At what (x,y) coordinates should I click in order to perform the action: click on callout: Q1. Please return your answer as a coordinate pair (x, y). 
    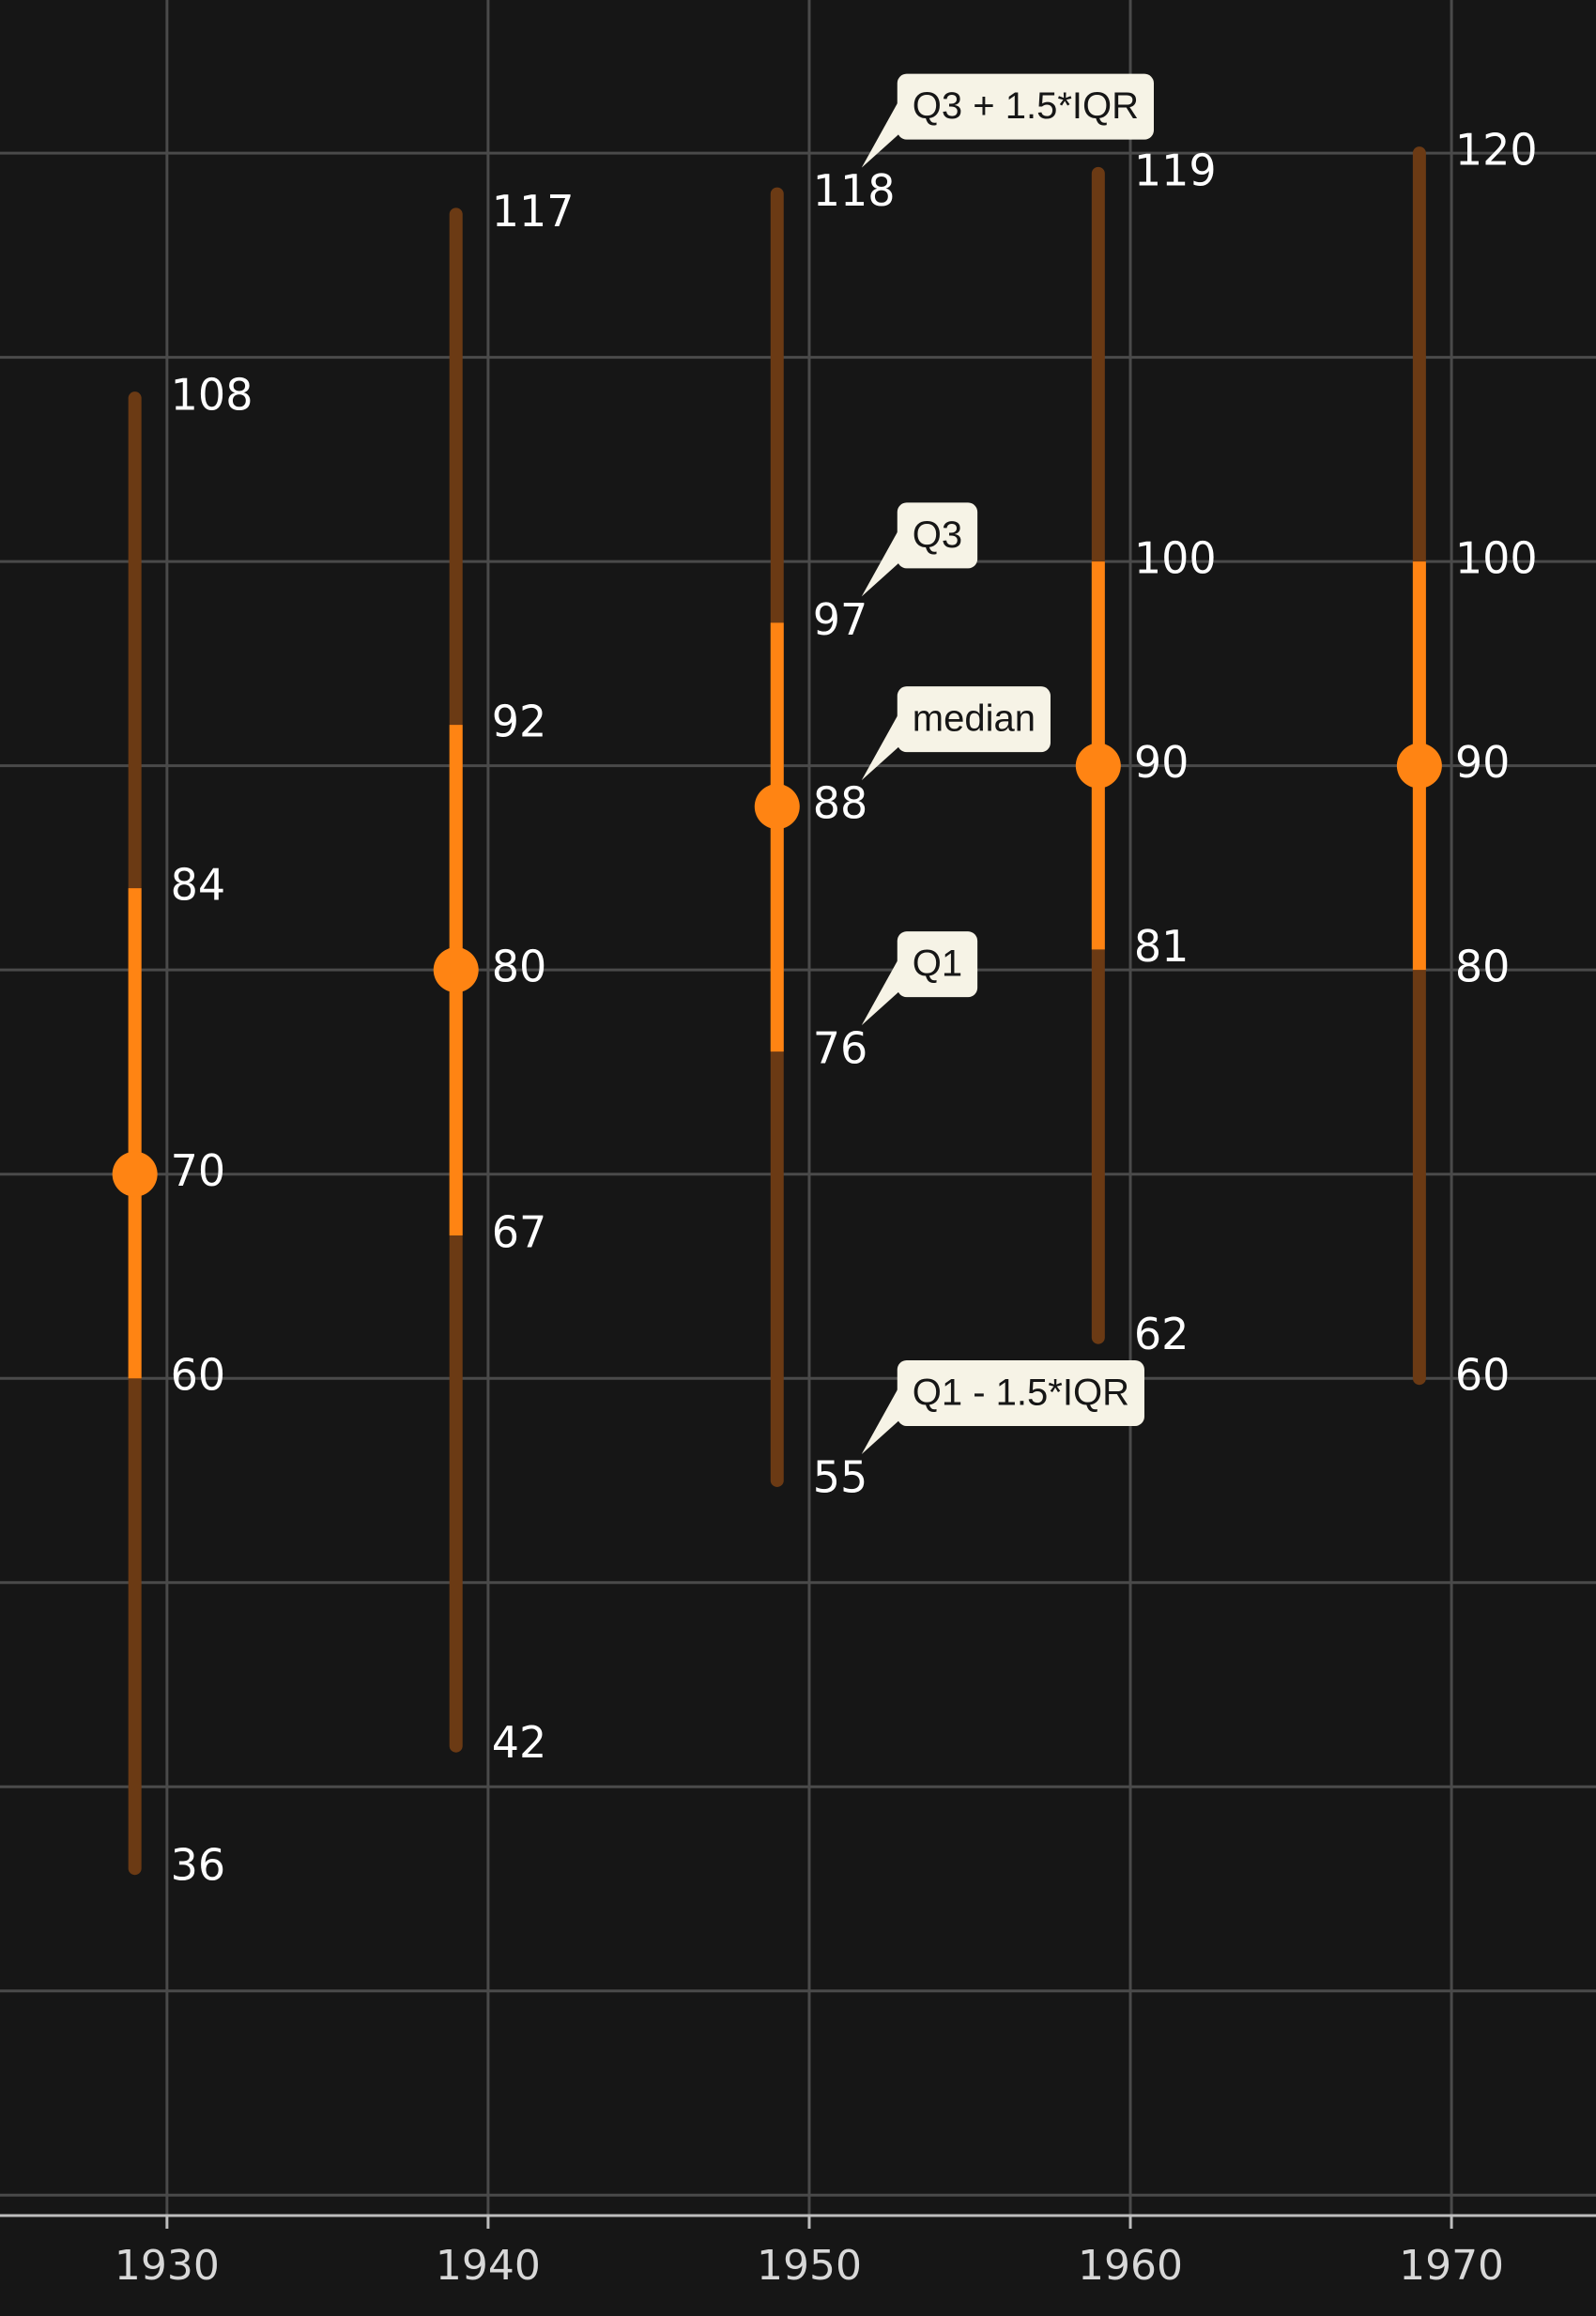
    Looking at the image, I should click on (920, 979).